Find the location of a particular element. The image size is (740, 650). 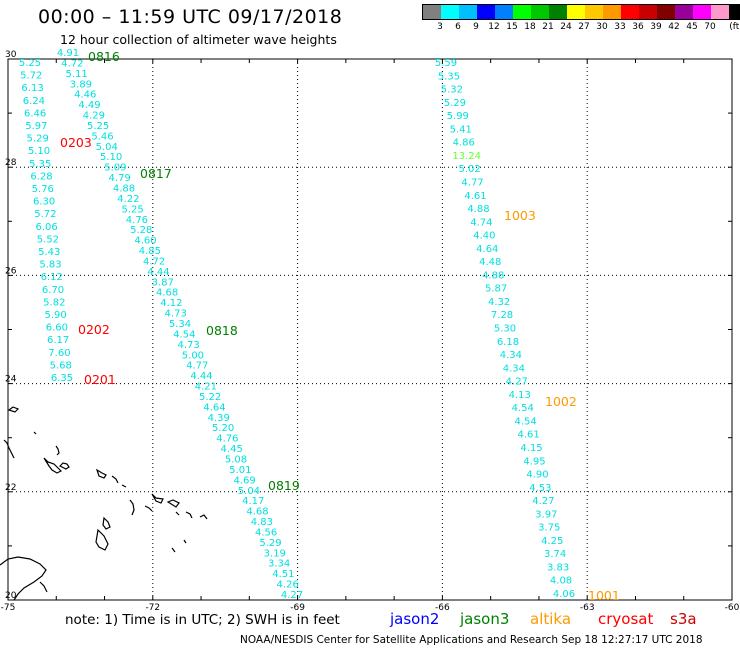

lat-label: 28 is located at coordinates (11, 163).